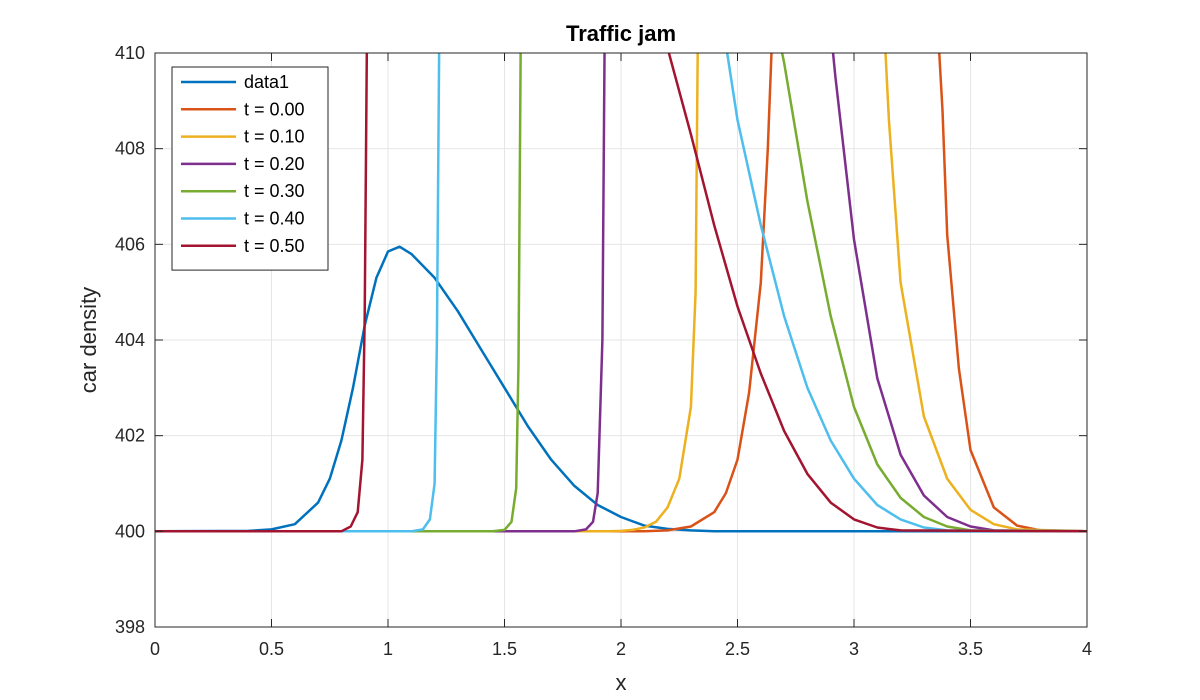  Describe the element at coordinates (130, 149) in the screenshot. I see `y-tick-label: 408` at that location.